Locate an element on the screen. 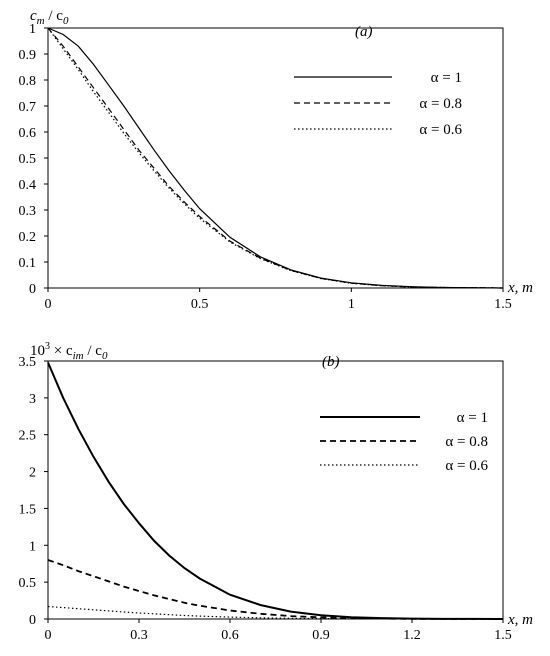  y-tick-label: 2 is located at coordinates (32, 473).